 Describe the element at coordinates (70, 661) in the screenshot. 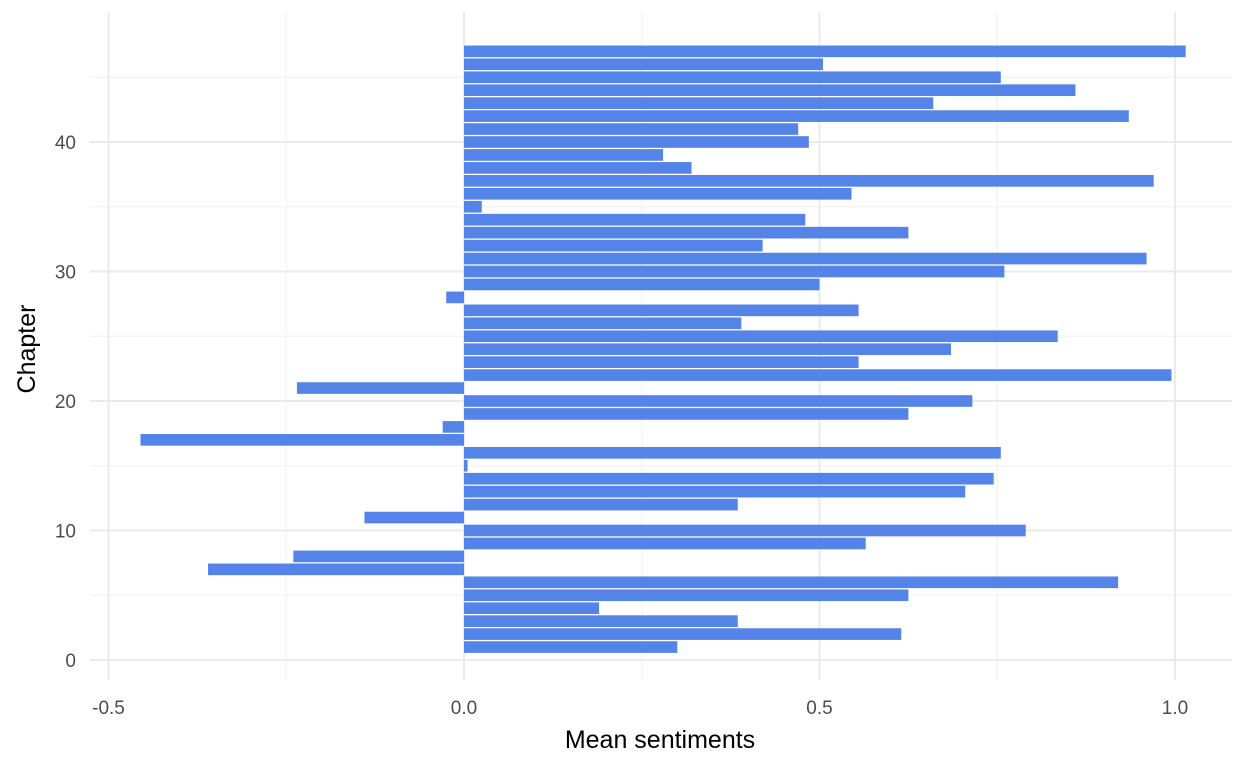

I see `y-tick-label: 0` at that location.